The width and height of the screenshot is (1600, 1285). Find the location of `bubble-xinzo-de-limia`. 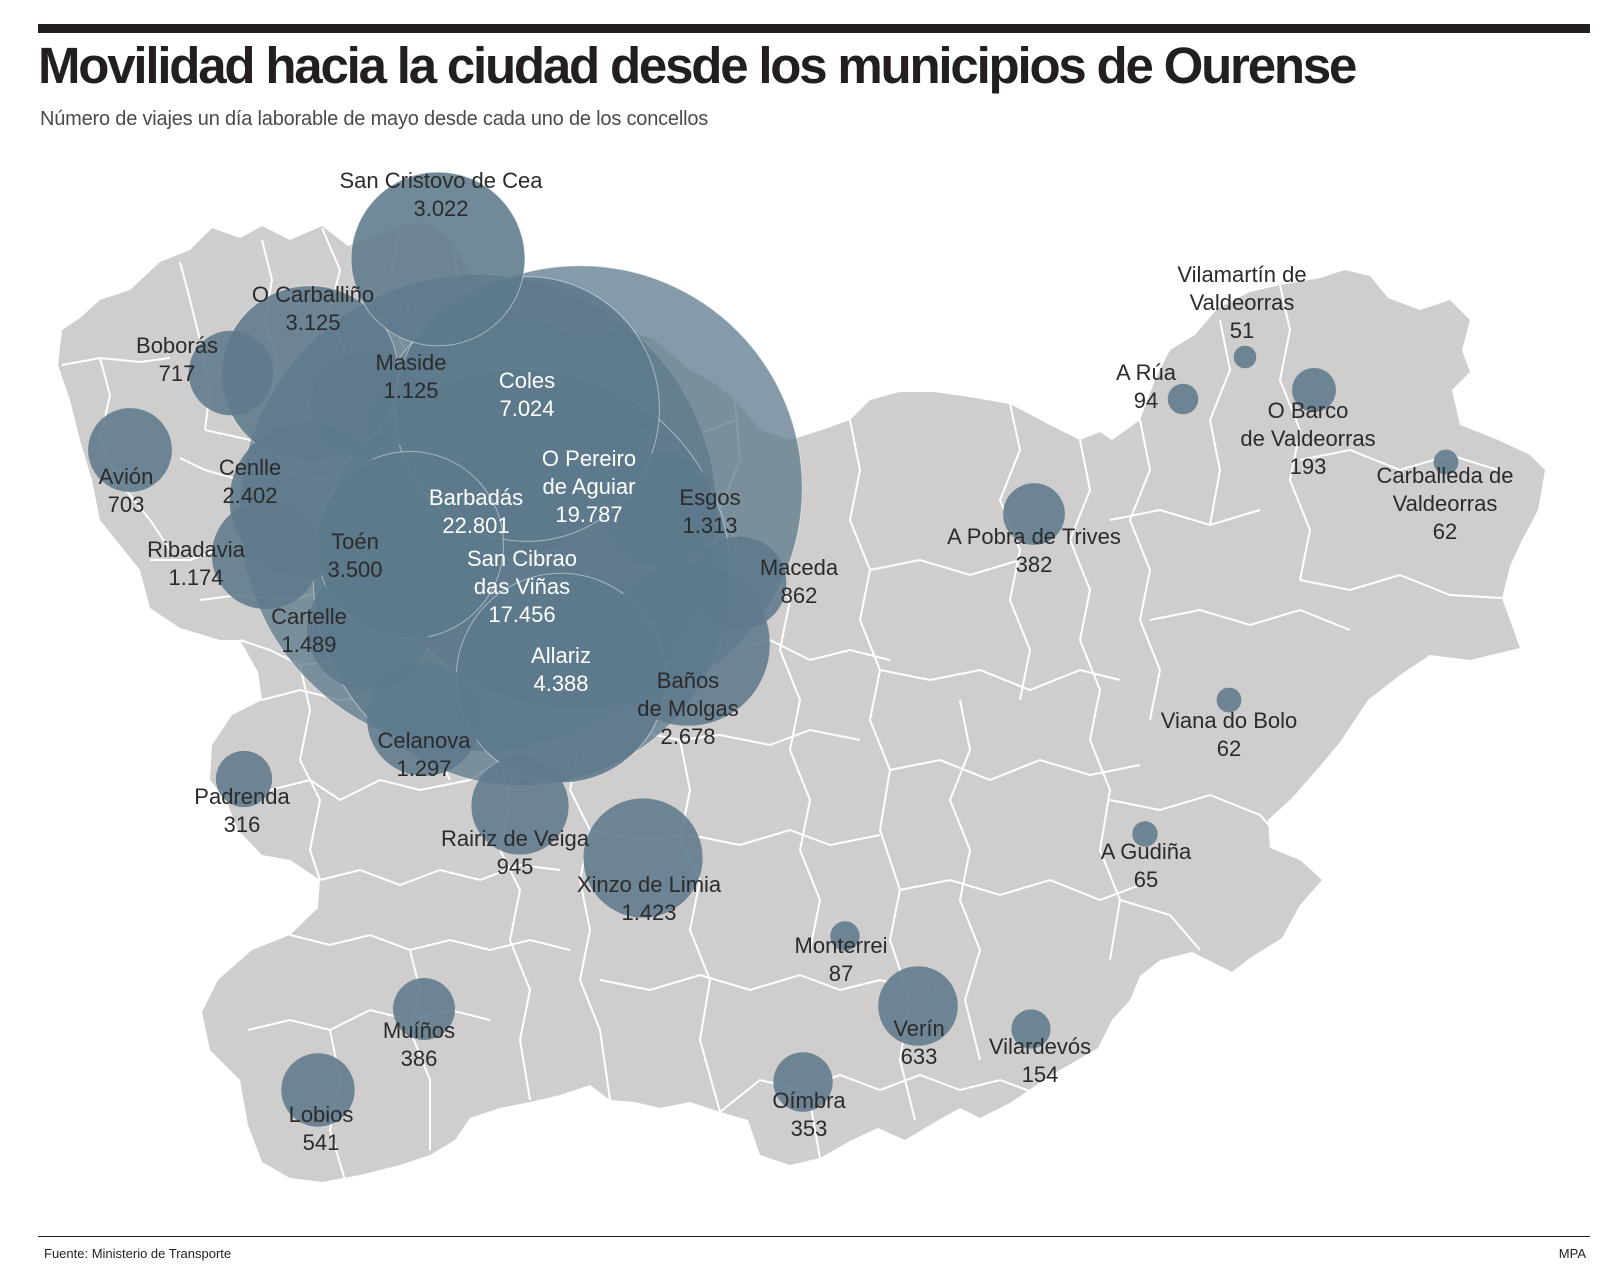

bubble-xinzo-de-limia is located at coordinates (643, 858).